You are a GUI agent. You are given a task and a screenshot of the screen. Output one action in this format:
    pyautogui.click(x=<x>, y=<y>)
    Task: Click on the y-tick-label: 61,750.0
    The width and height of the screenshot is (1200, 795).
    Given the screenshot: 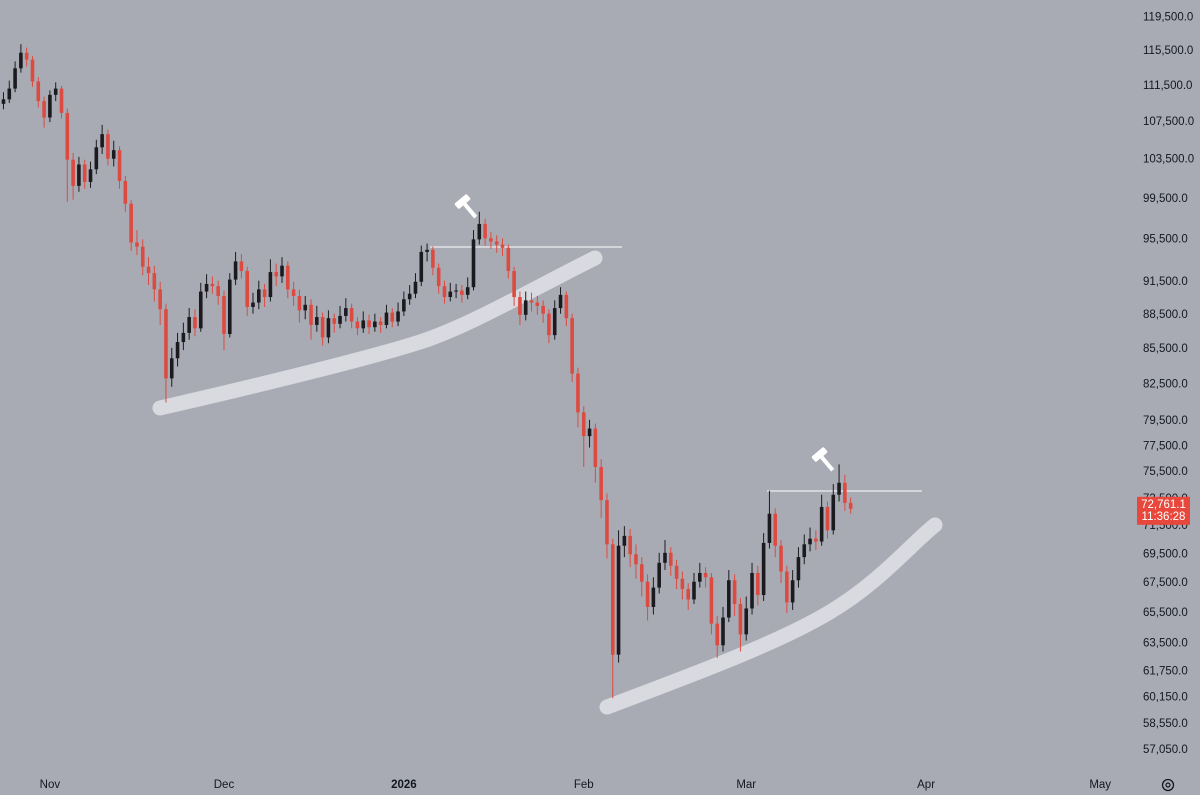 What is the action you would take?
    pyautogui.click(x=1165, y=671)
    